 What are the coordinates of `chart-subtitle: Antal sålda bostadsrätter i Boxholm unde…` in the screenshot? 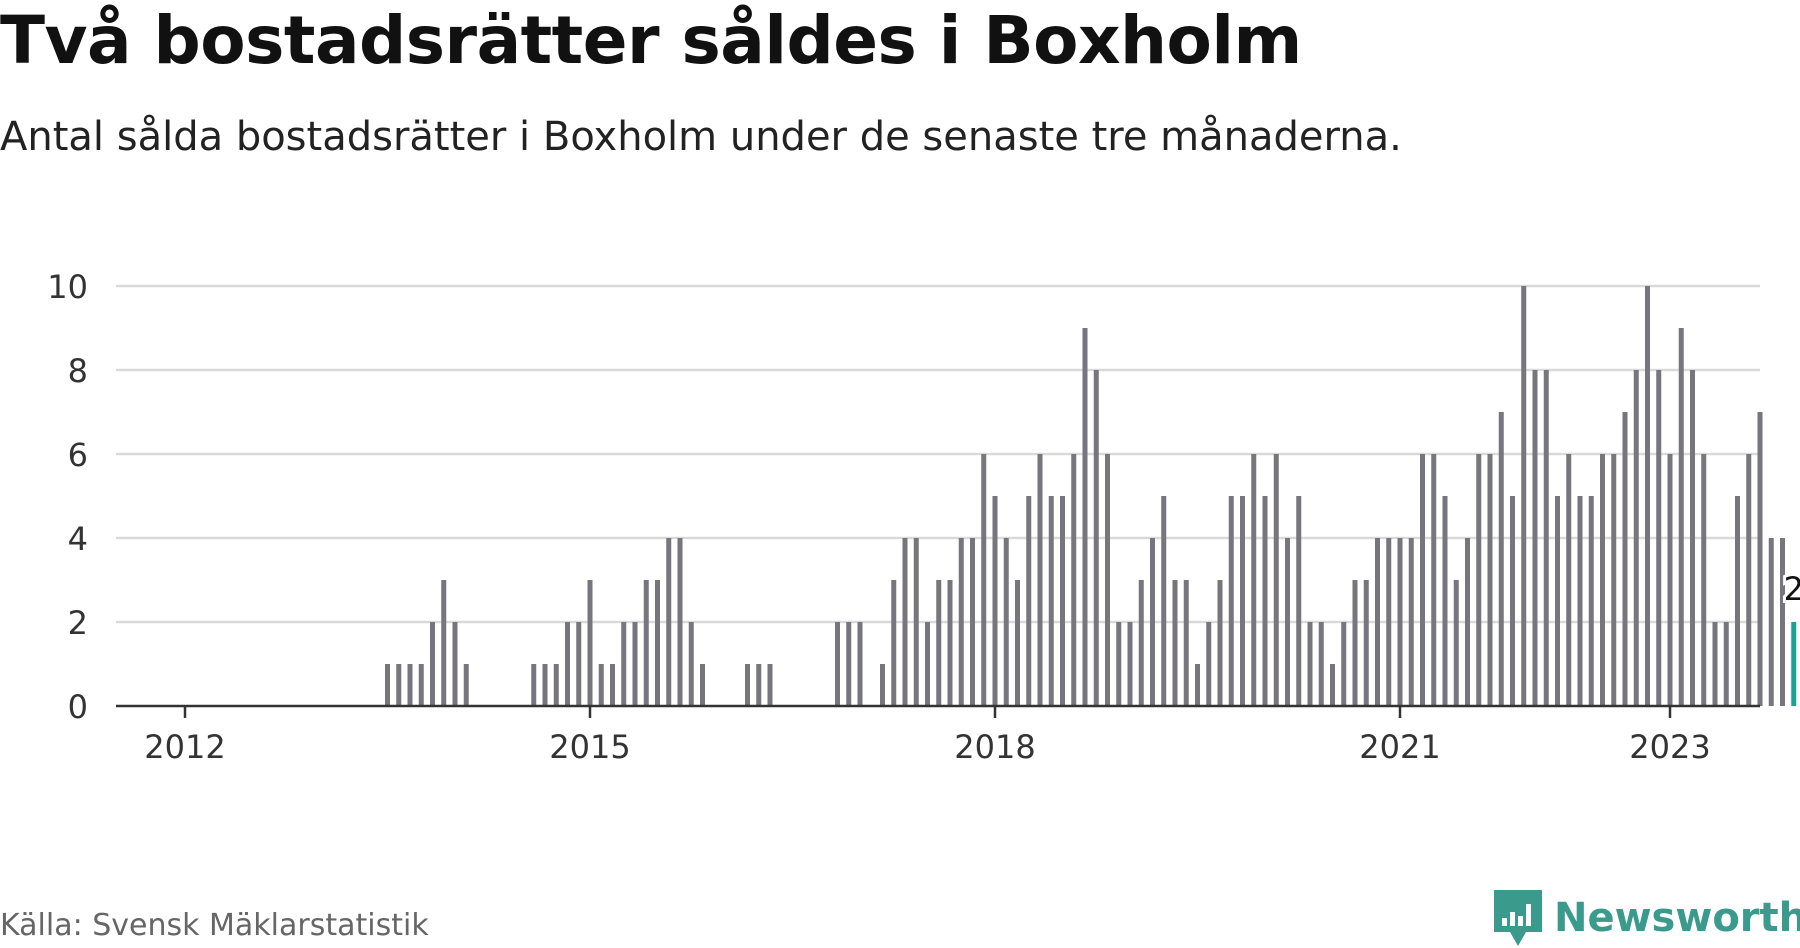 It's located at (701, 137).